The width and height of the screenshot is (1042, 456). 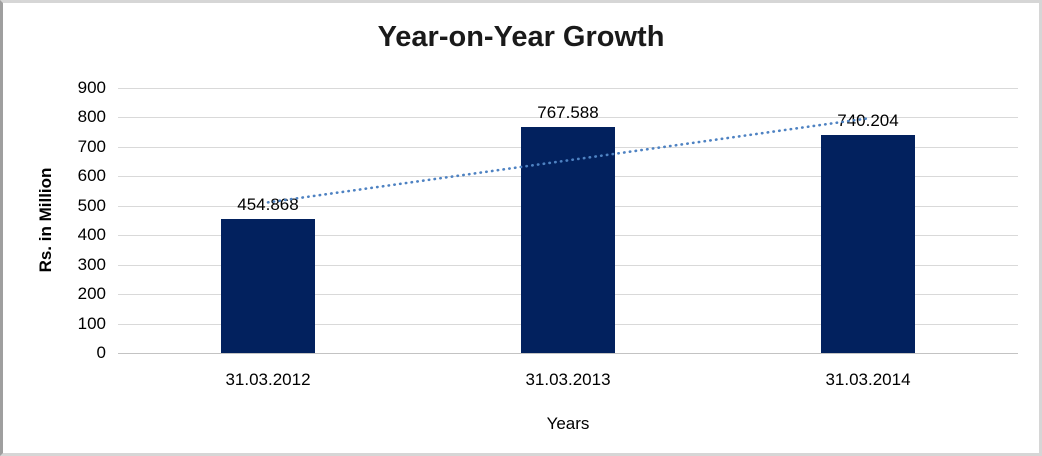 What do you see at coordinates (91, 176) in the screenshot?
I see `y-tick-label: 600` at bounding box center [91, 176].